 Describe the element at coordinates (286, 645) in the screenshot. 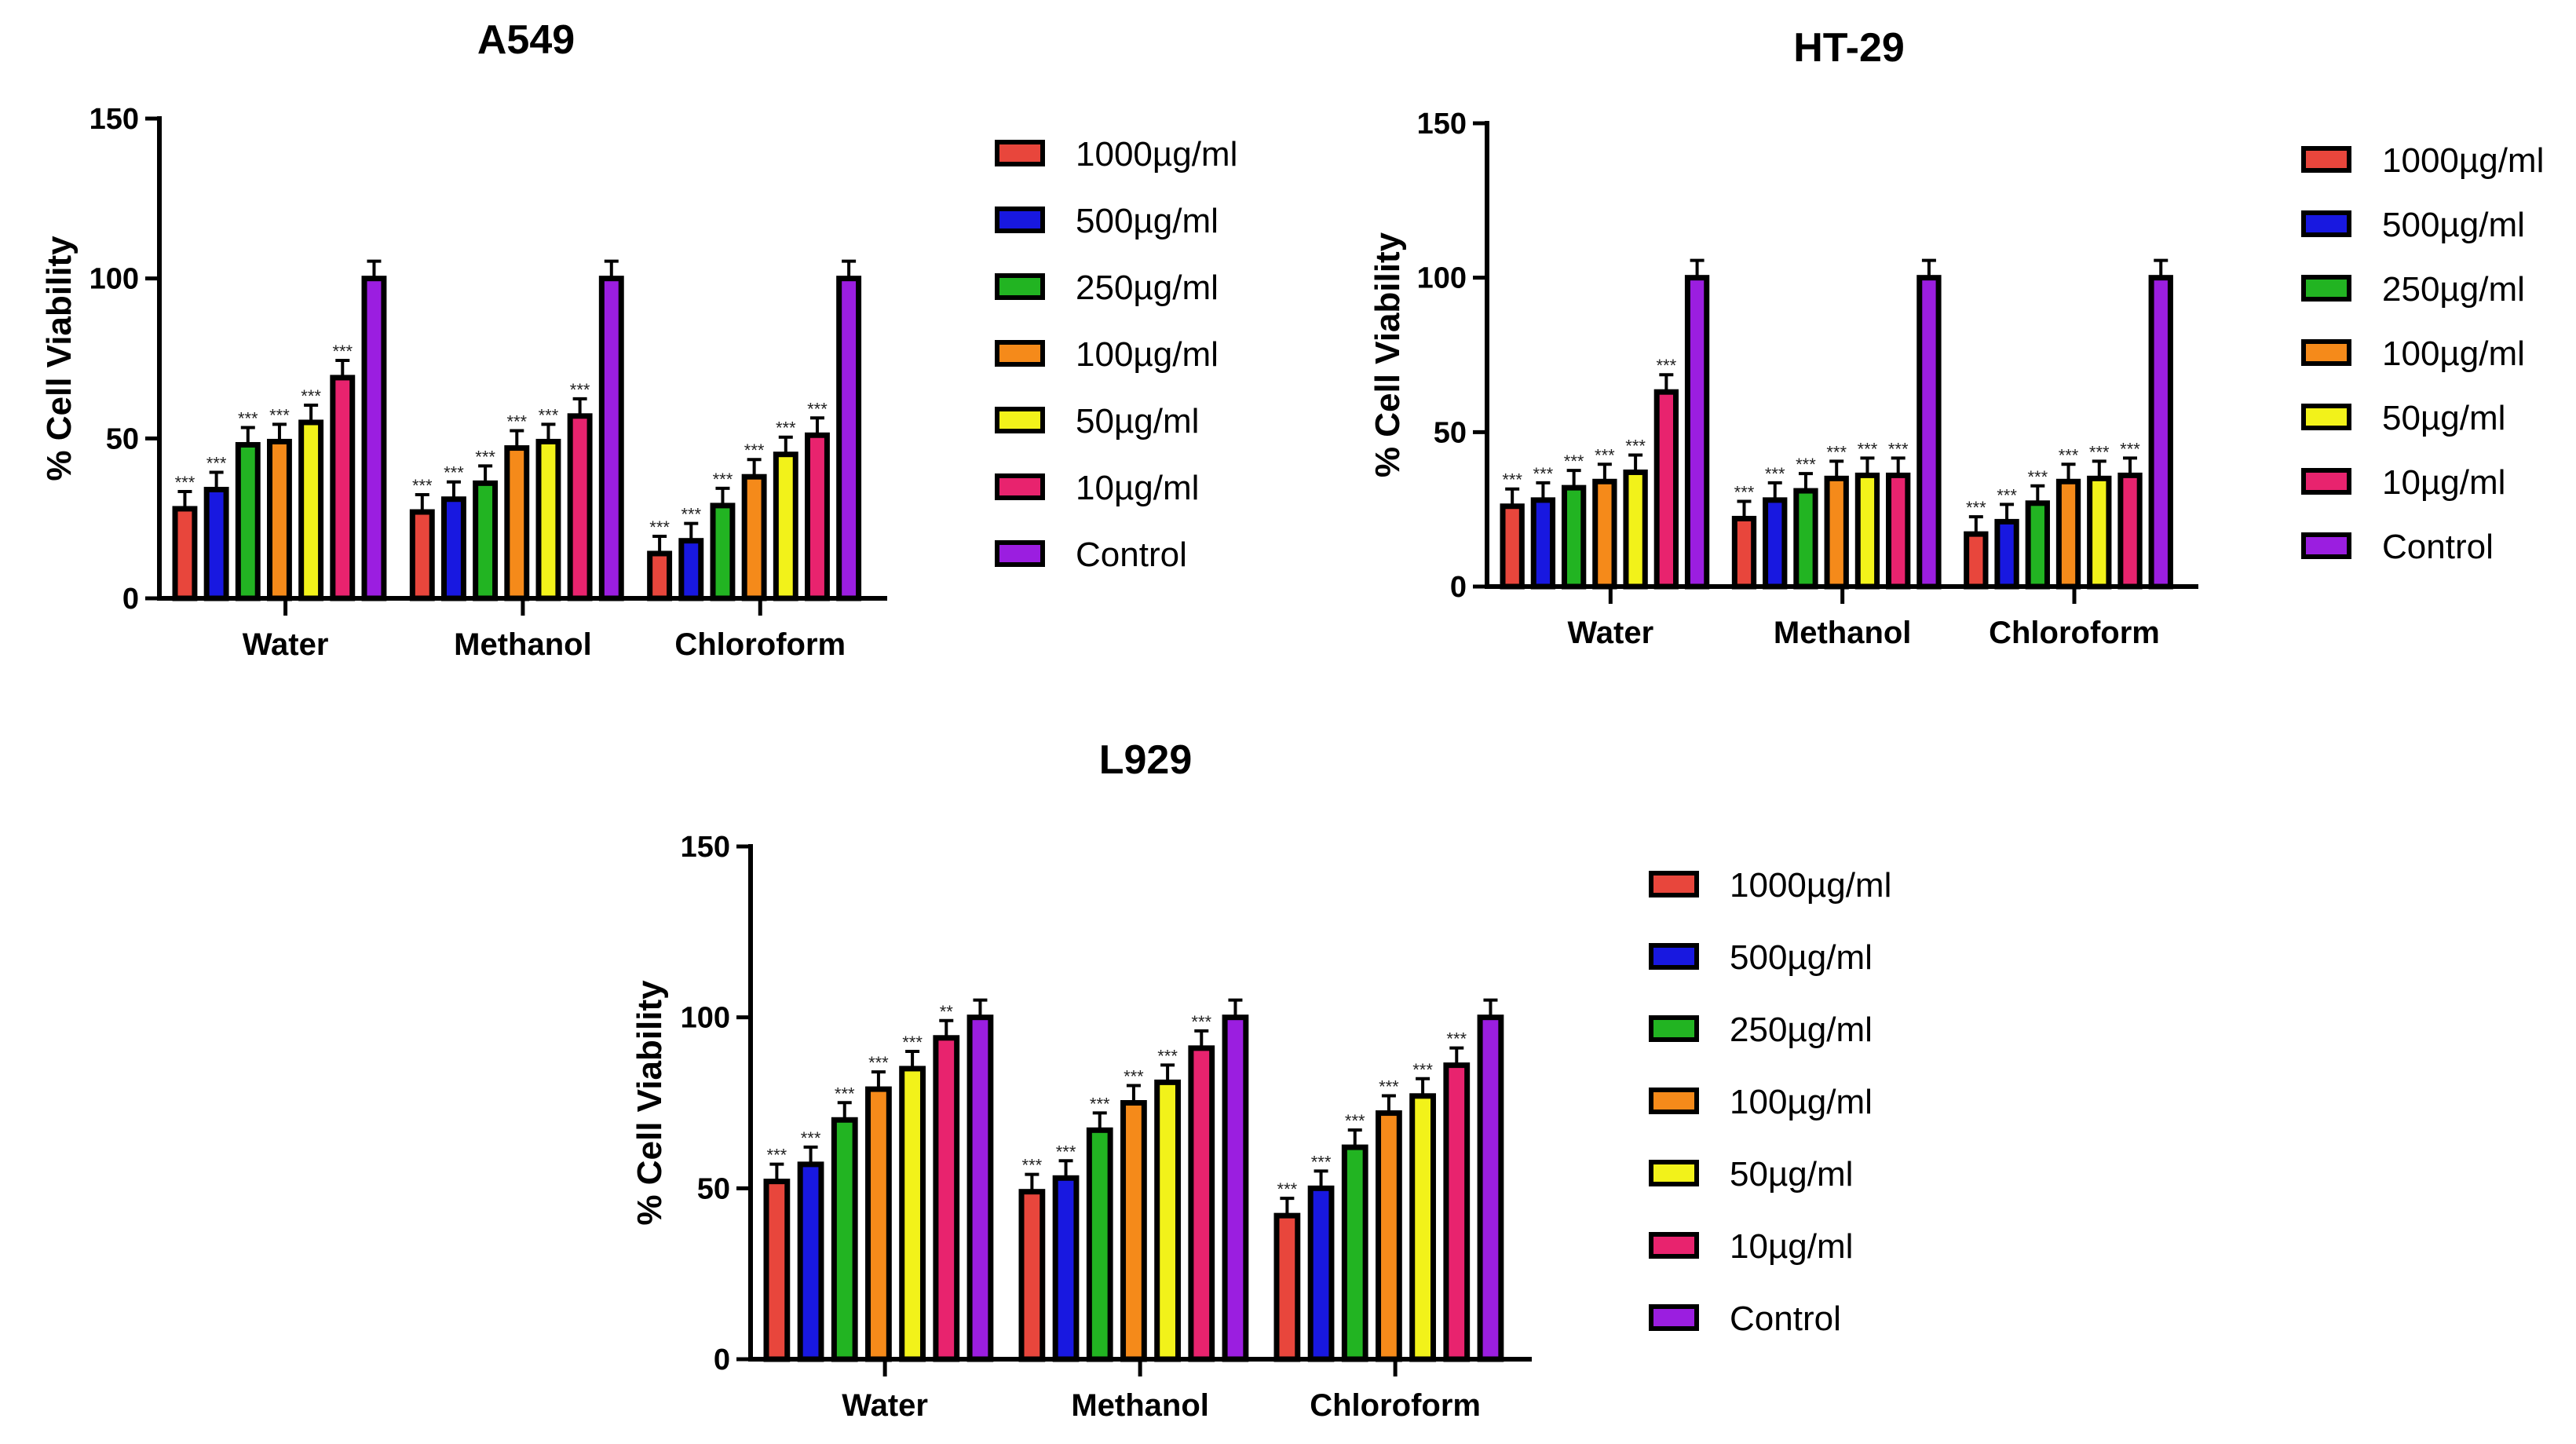

I see `x-tick-label: Water` at that location.